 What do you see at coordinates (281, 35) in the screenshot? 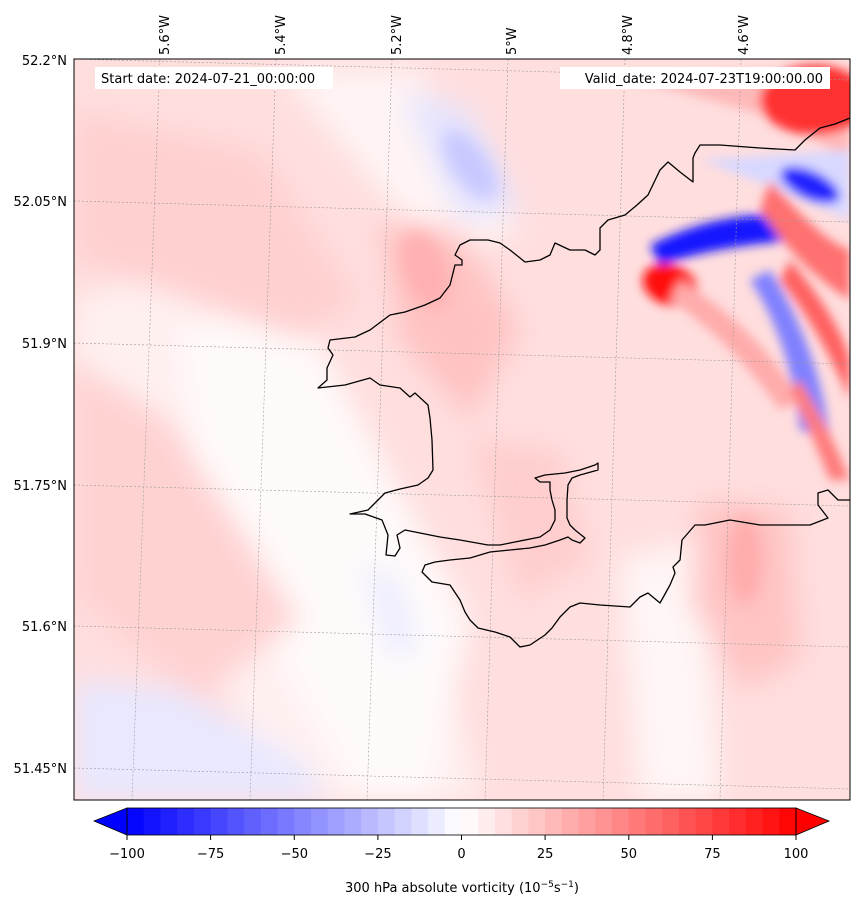
I see `lon-tick-label: 5.4°W` at bounding box center [281, 35].